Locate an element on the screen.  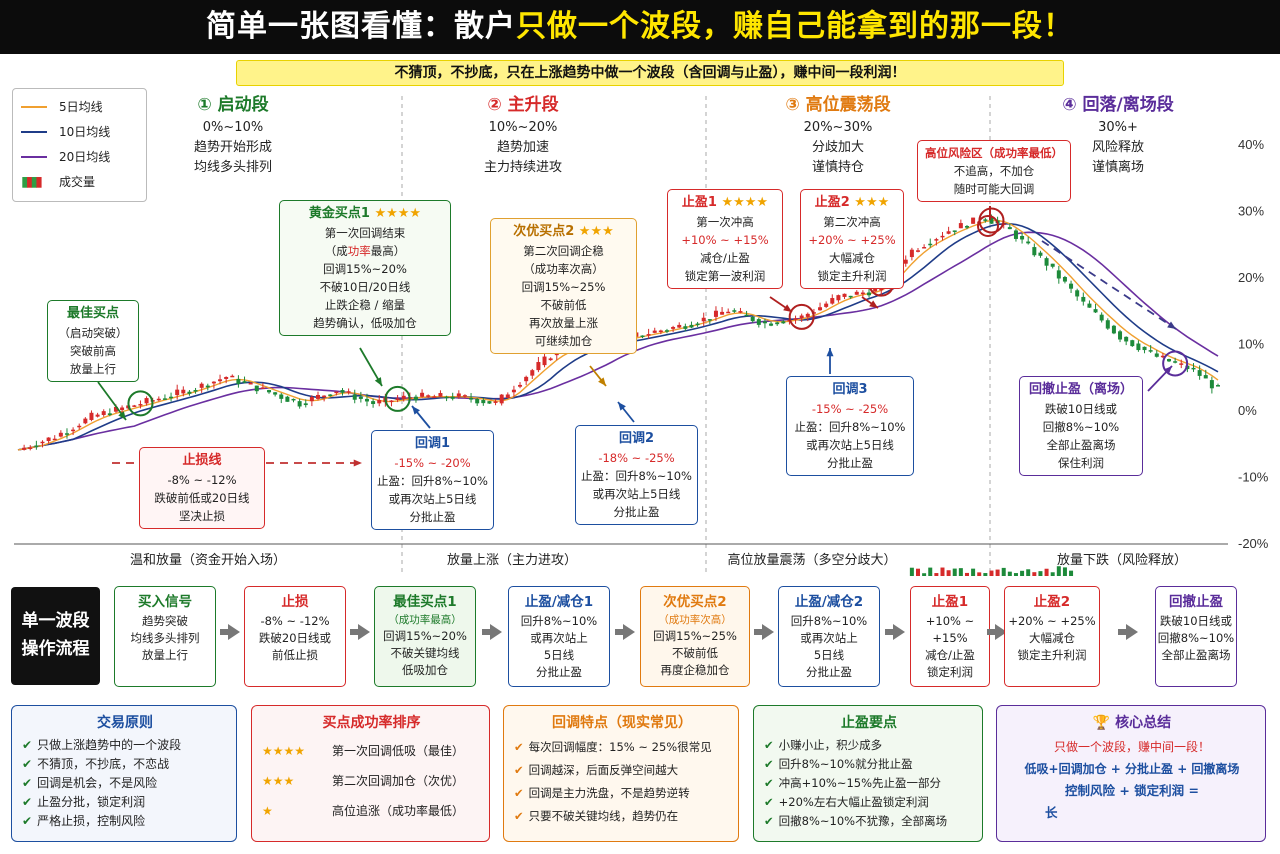
y-tick-label: 10% is located at coordinates (1251, 344).